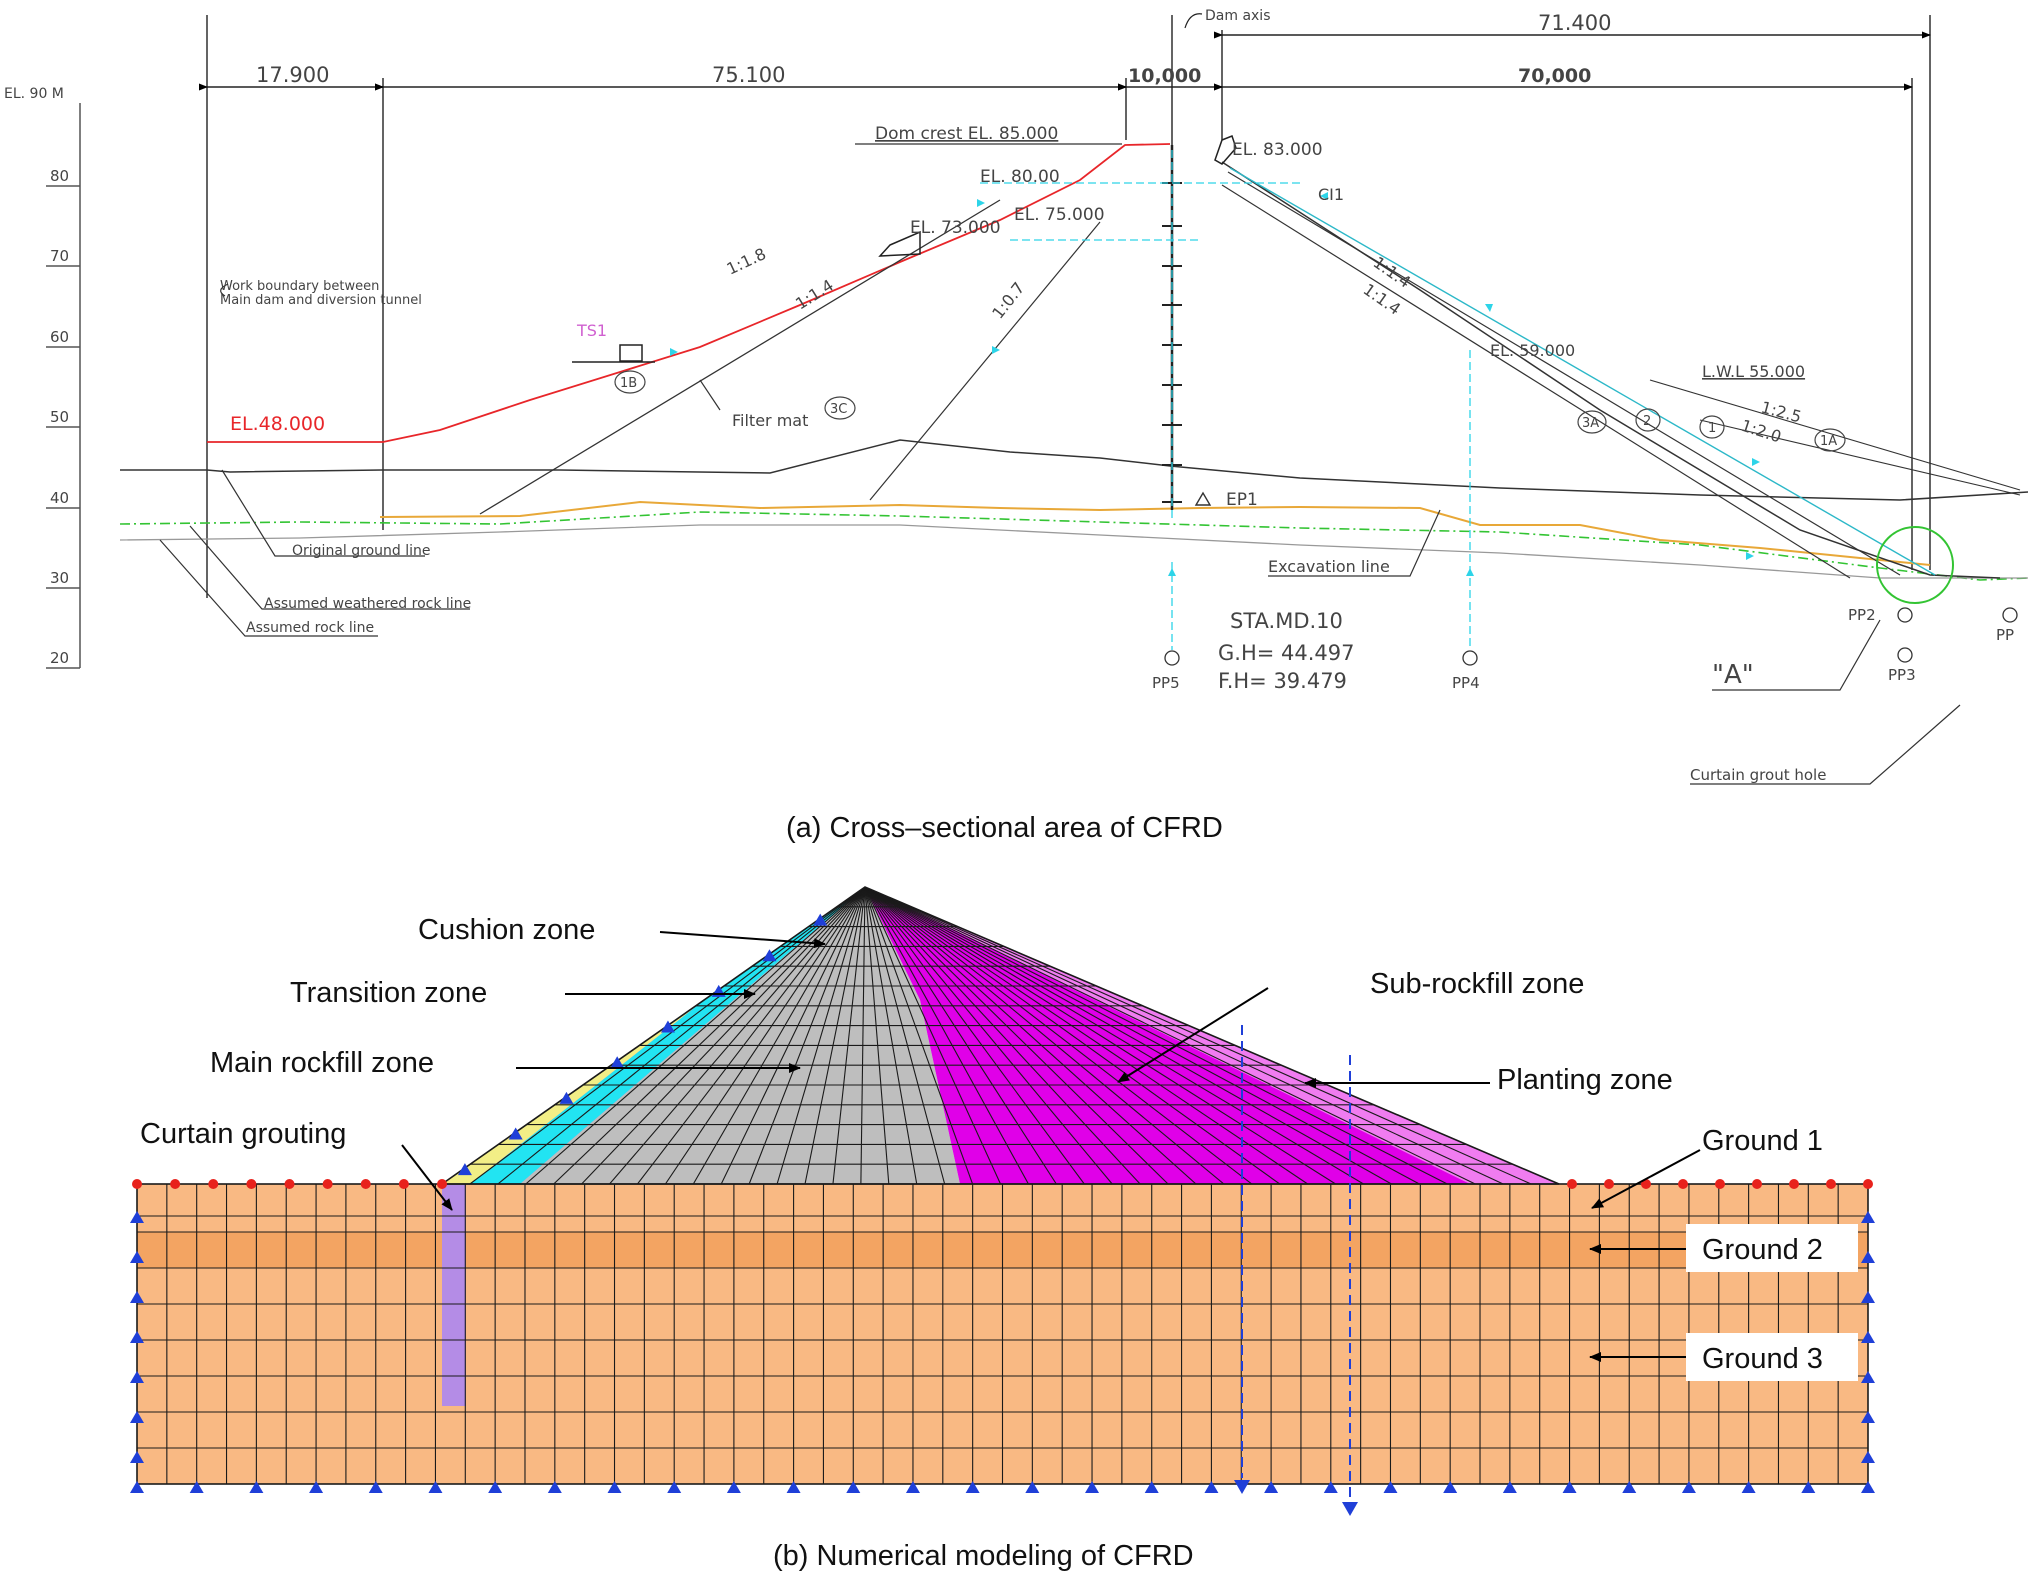  What do you see at coordinates (277, 424) in the screenshot?
I see `level-el48: EL.48.000` at bounding box center [277, 424].